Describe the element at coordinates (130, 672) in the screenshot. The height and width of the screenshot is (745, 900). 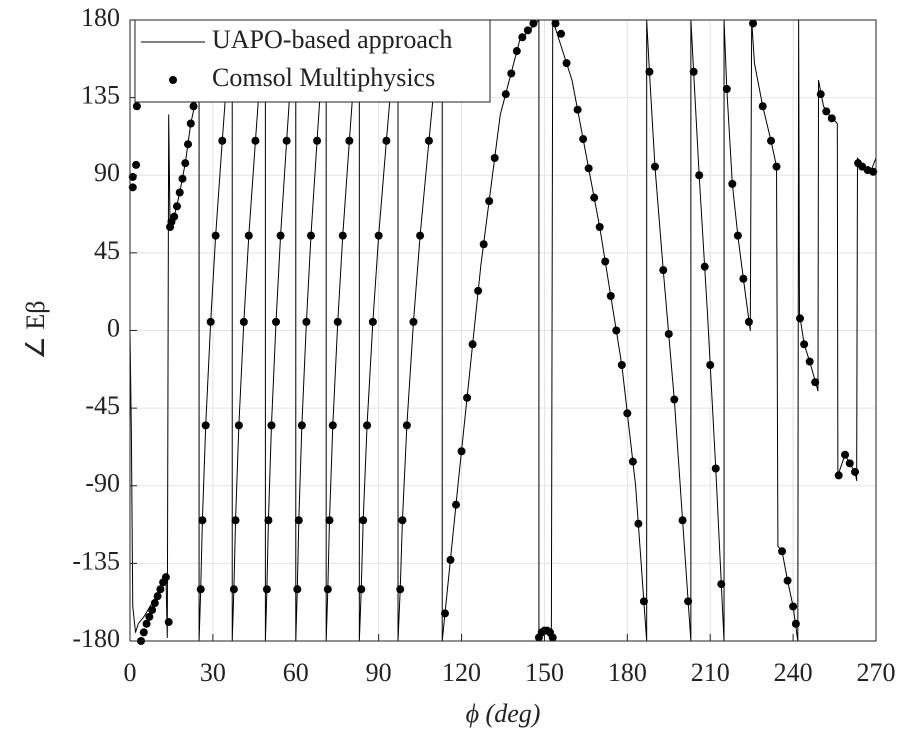
I see `x-tick-label: 0` at that location.